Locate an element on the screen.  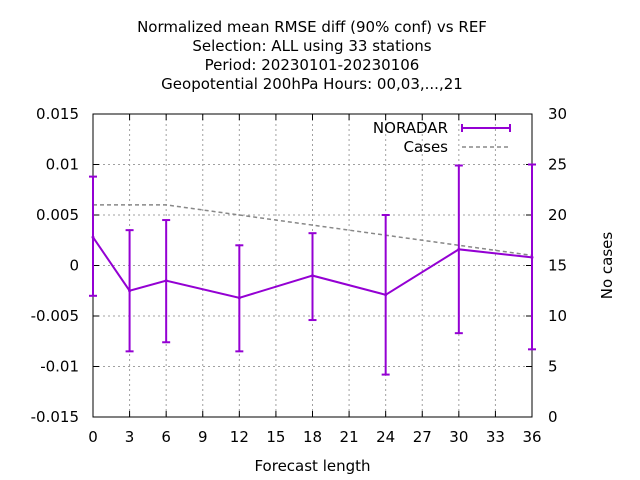
y2-tick-label: 0 is located at coordinates (553, 417).